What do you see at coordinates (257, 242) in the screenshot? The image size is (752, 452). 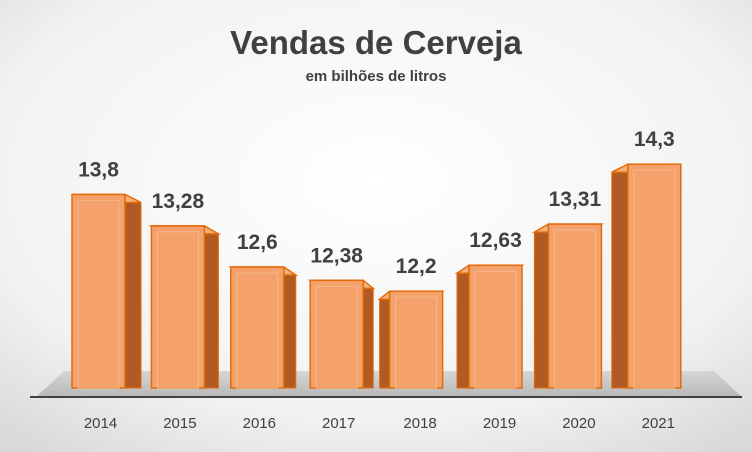 I see `data-label-2016: 12,6` at bounding box center [257, 242].